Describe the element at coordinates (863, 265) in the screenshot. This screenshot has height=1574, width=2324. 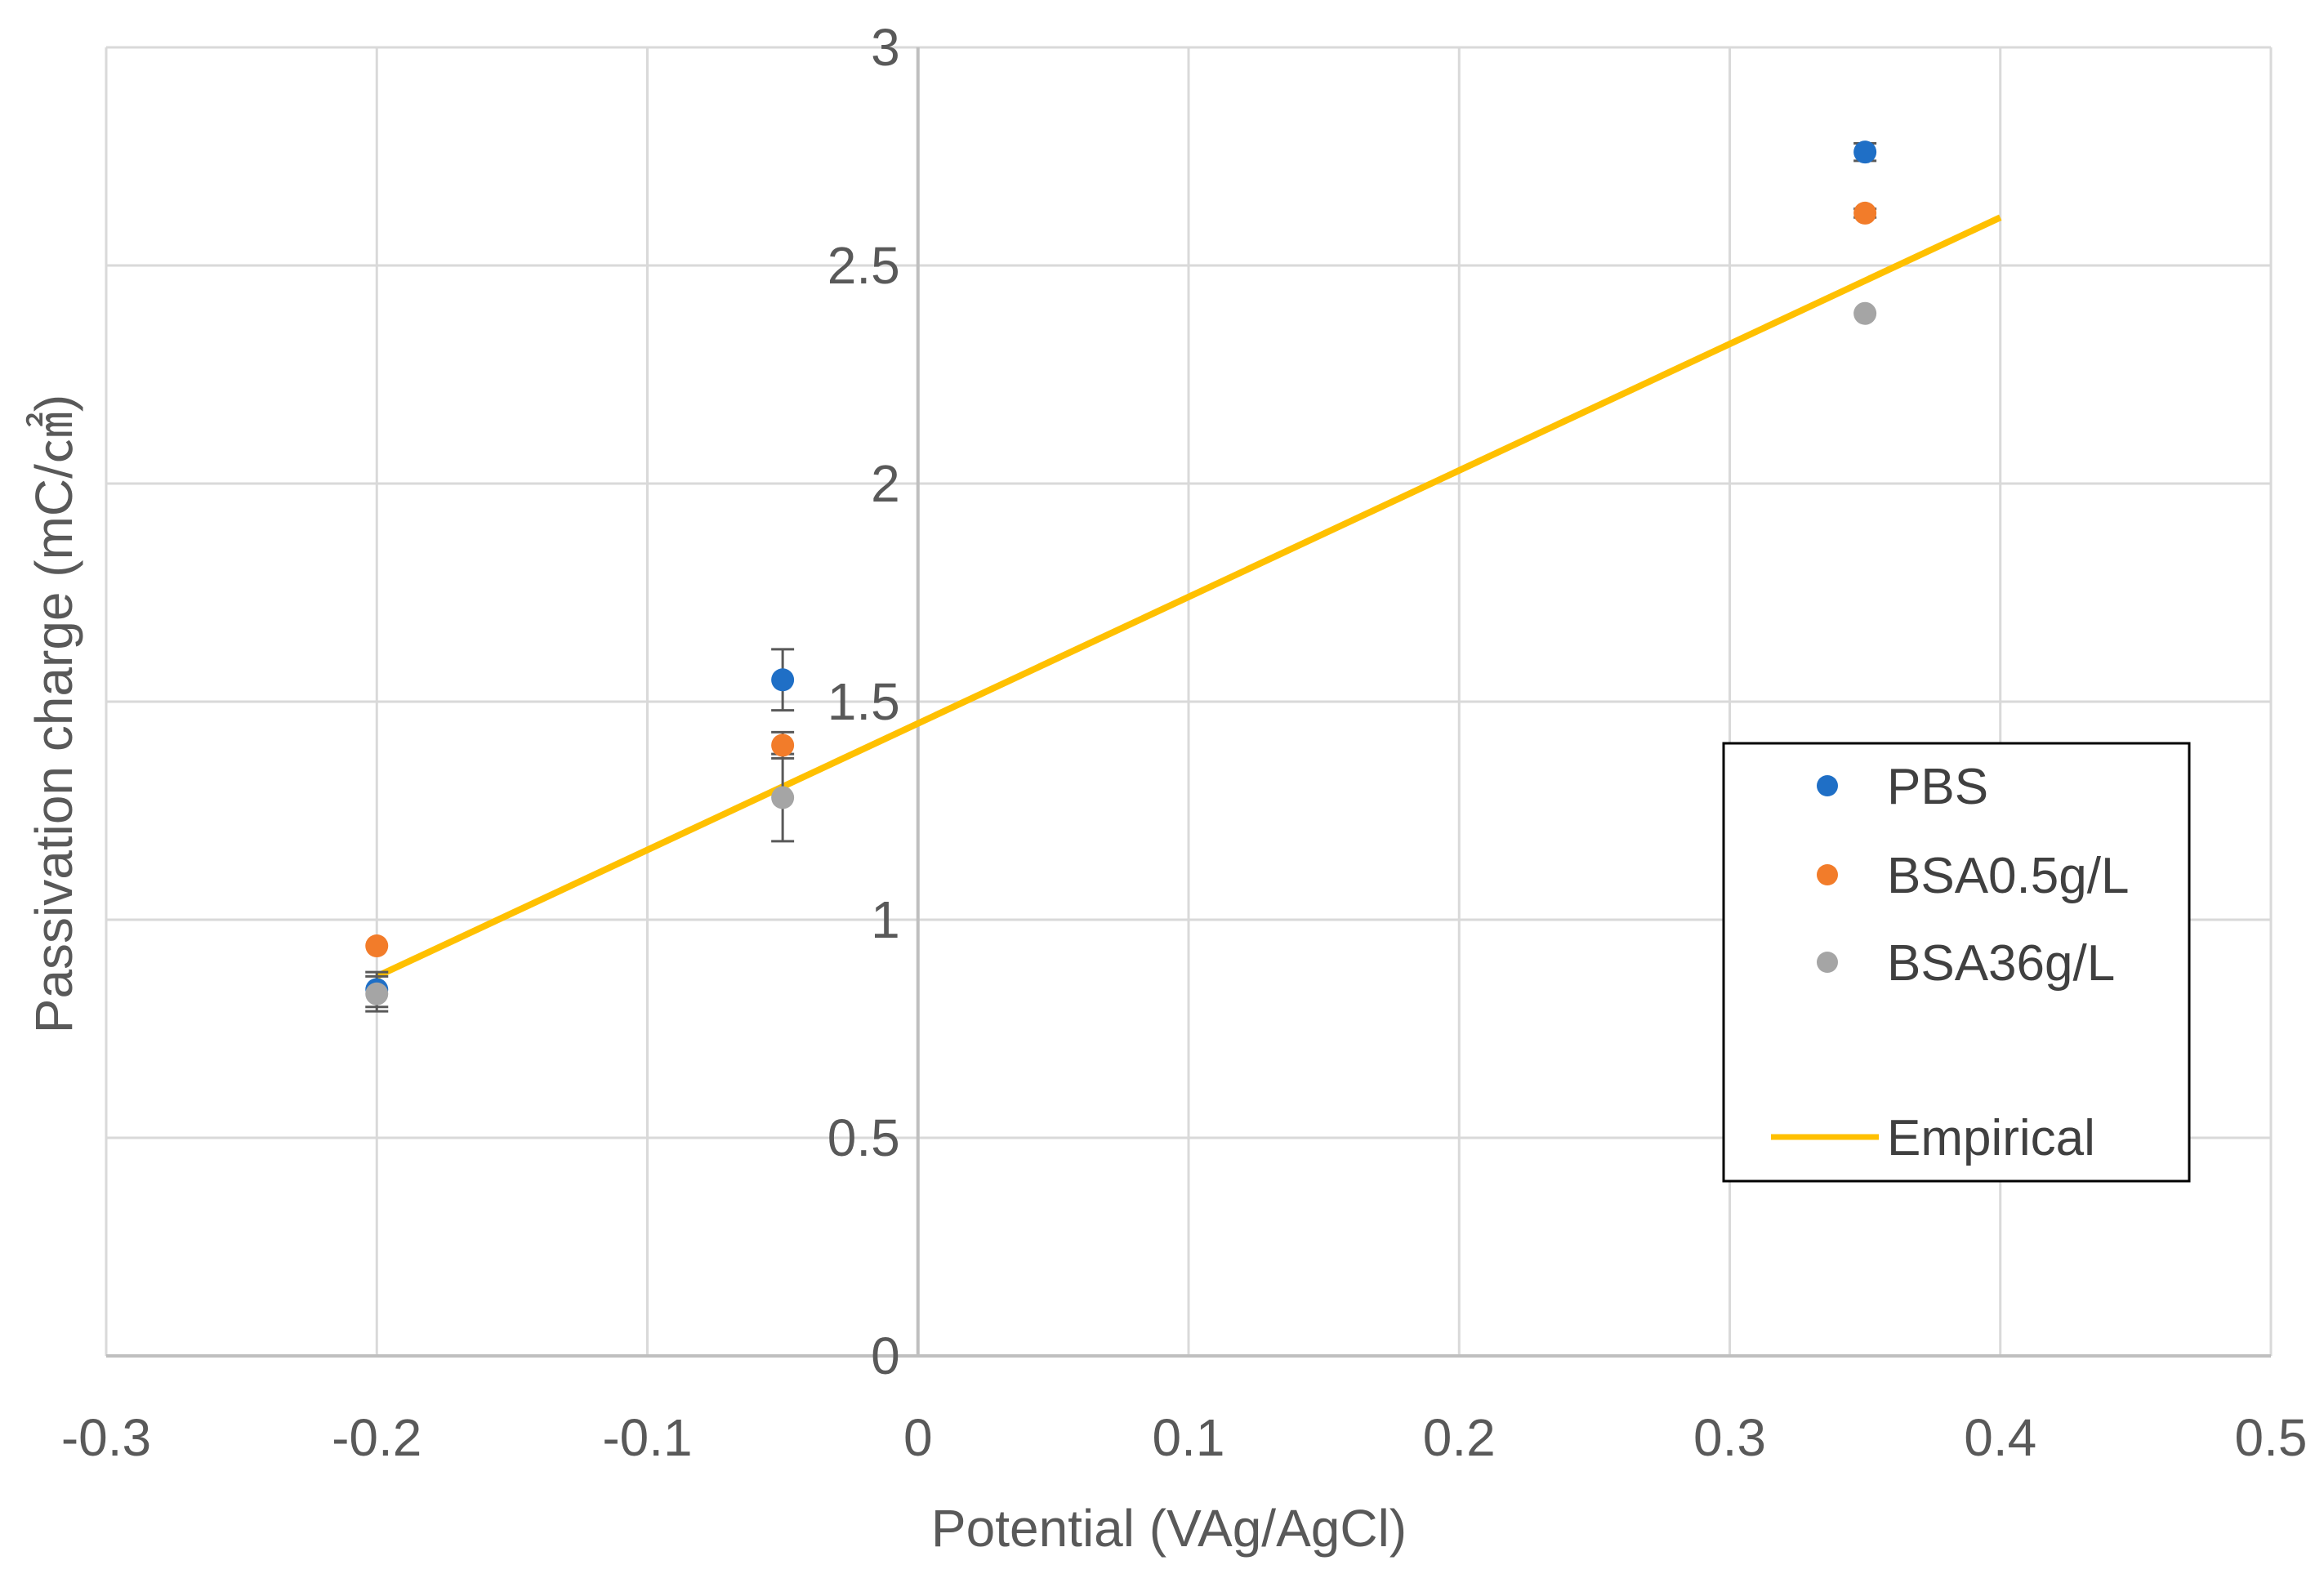
I see `y-tick-label: 2.5` at that location.